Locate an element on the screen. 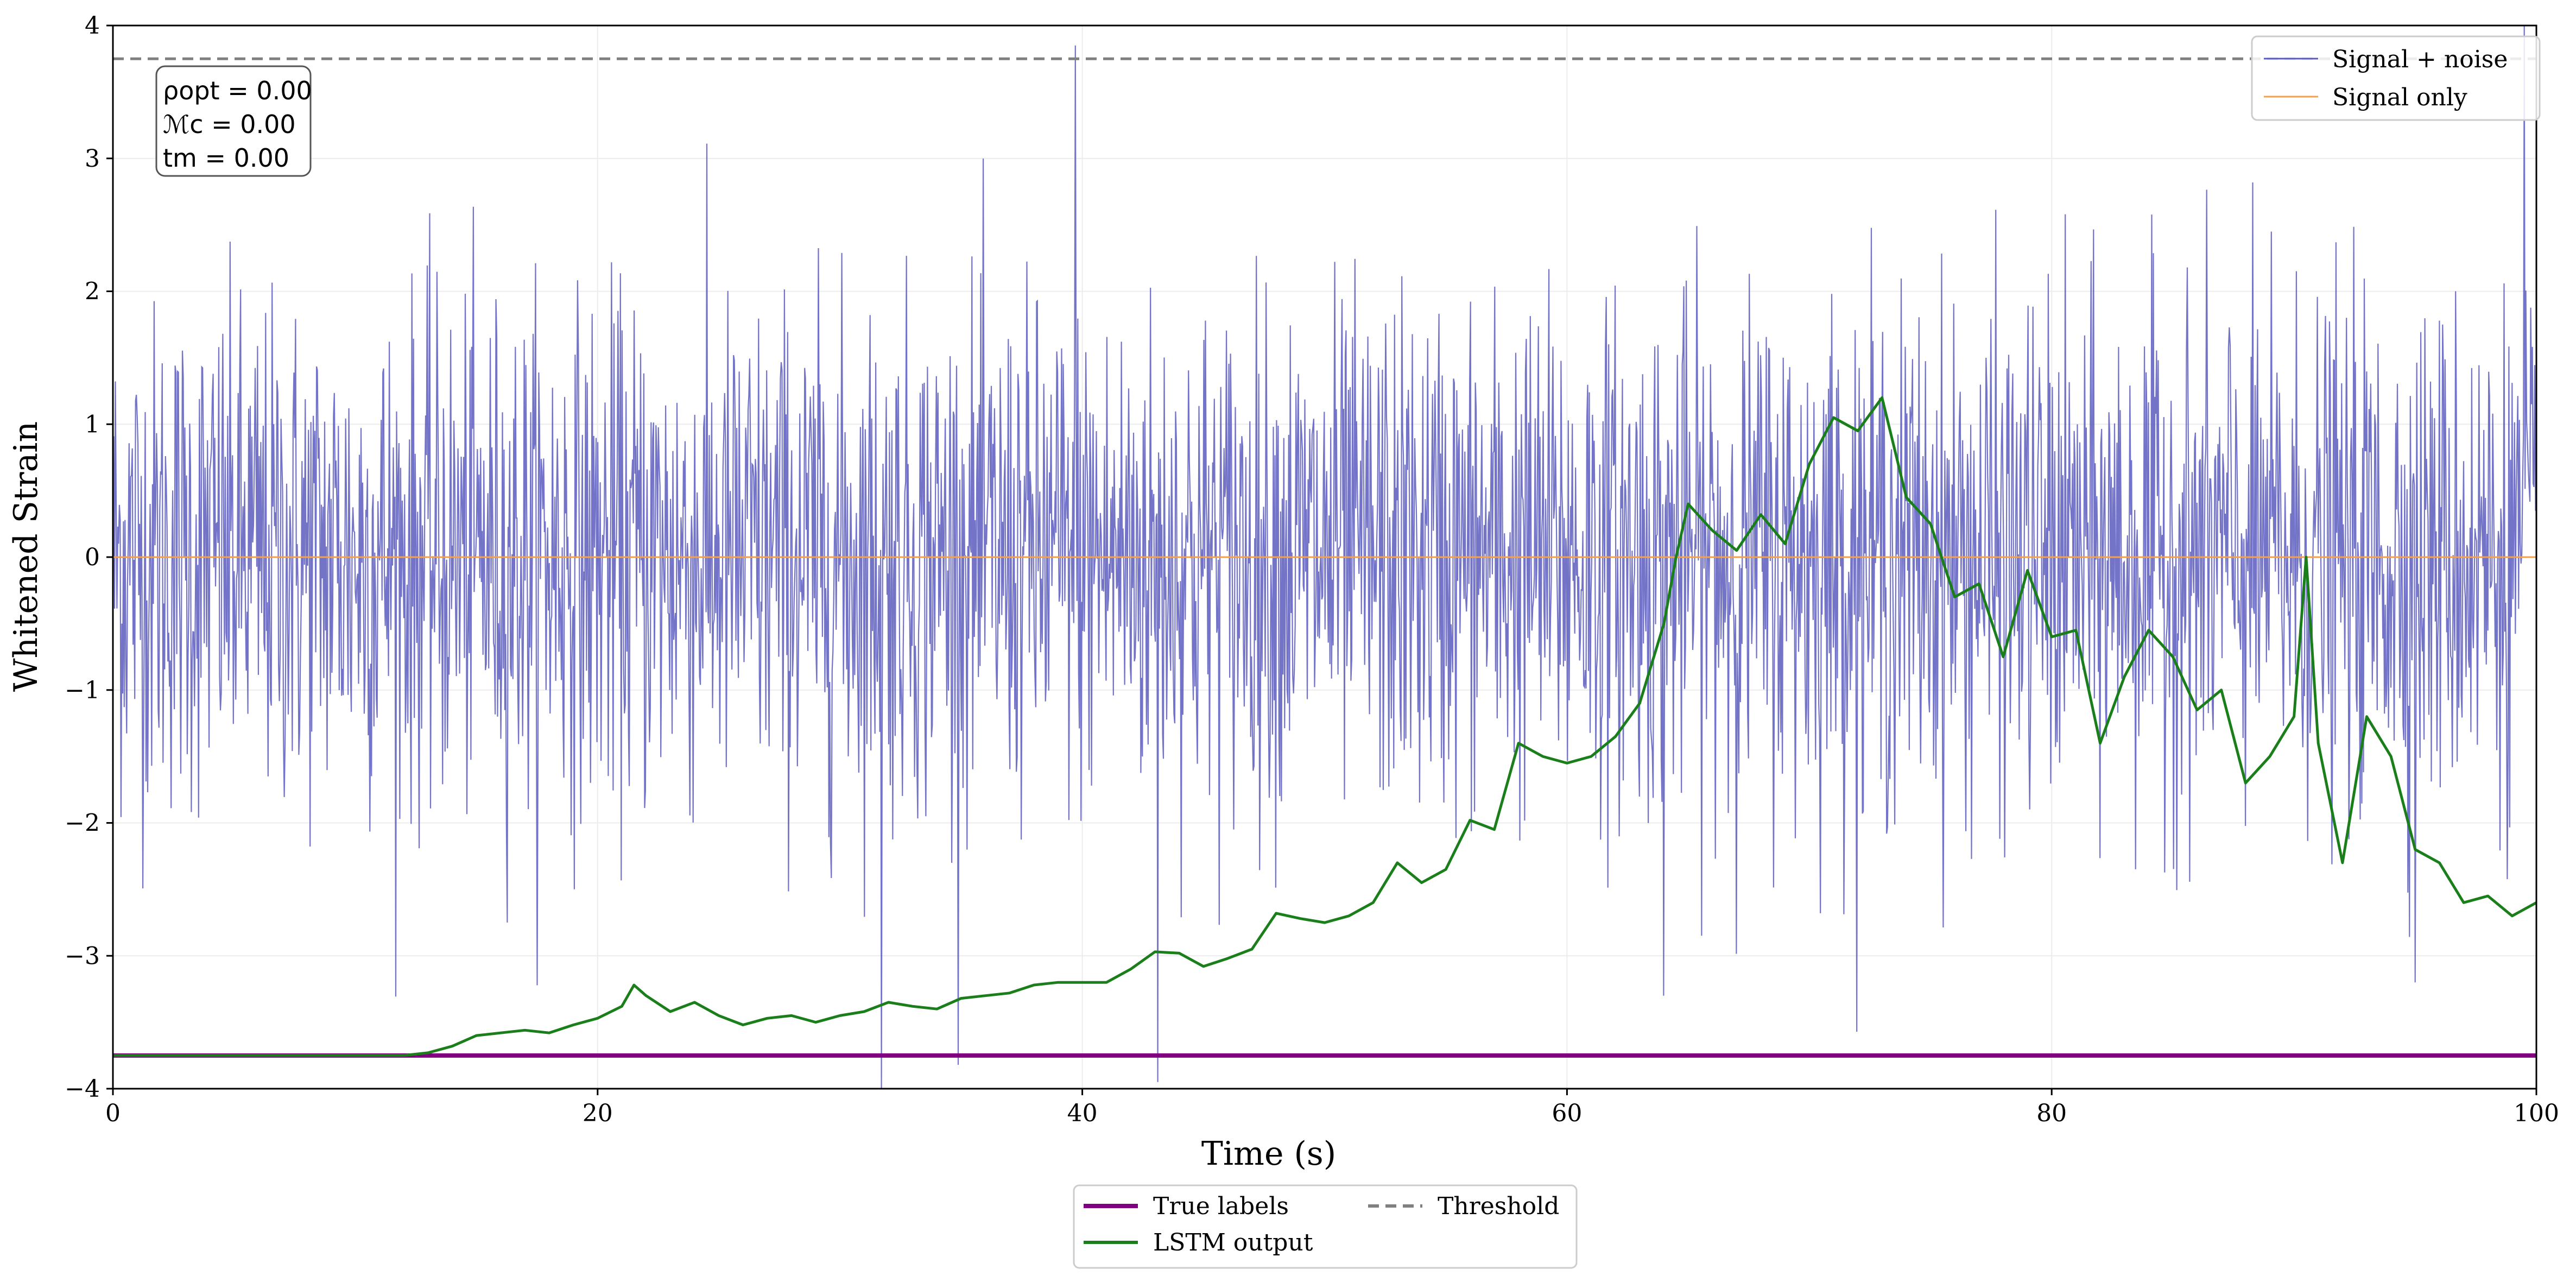 Image resolution: width=2576 pixels, height=1282 pixels. y-tick-label: 0 is located at coordinates (92, 557).